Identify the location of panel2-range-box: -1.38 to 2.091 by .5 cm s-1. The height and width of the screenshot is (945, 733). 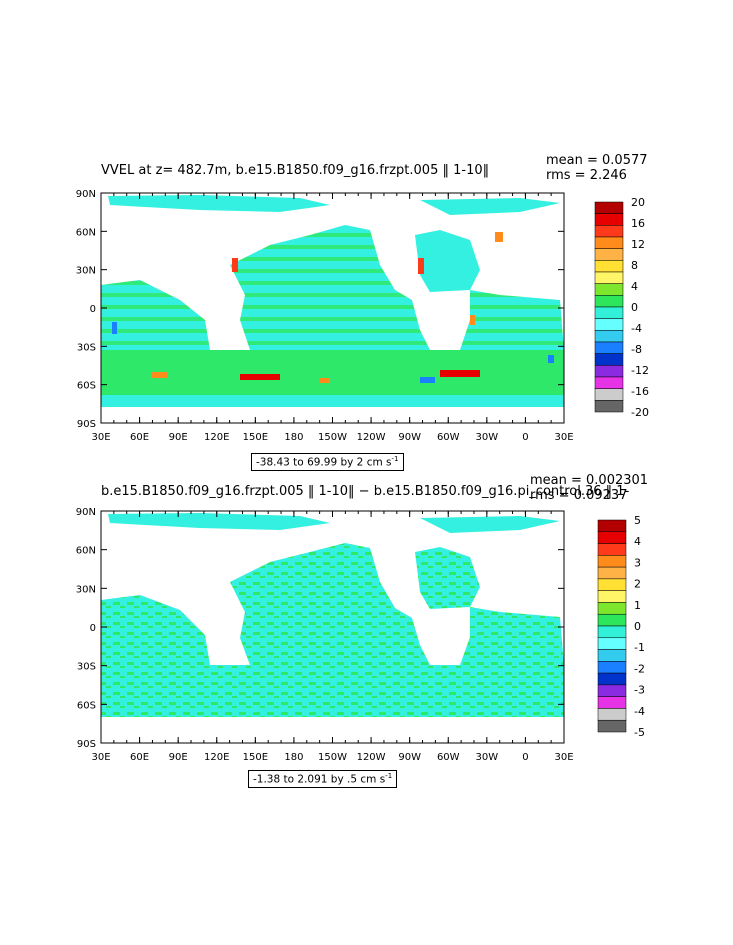
(323, 779).